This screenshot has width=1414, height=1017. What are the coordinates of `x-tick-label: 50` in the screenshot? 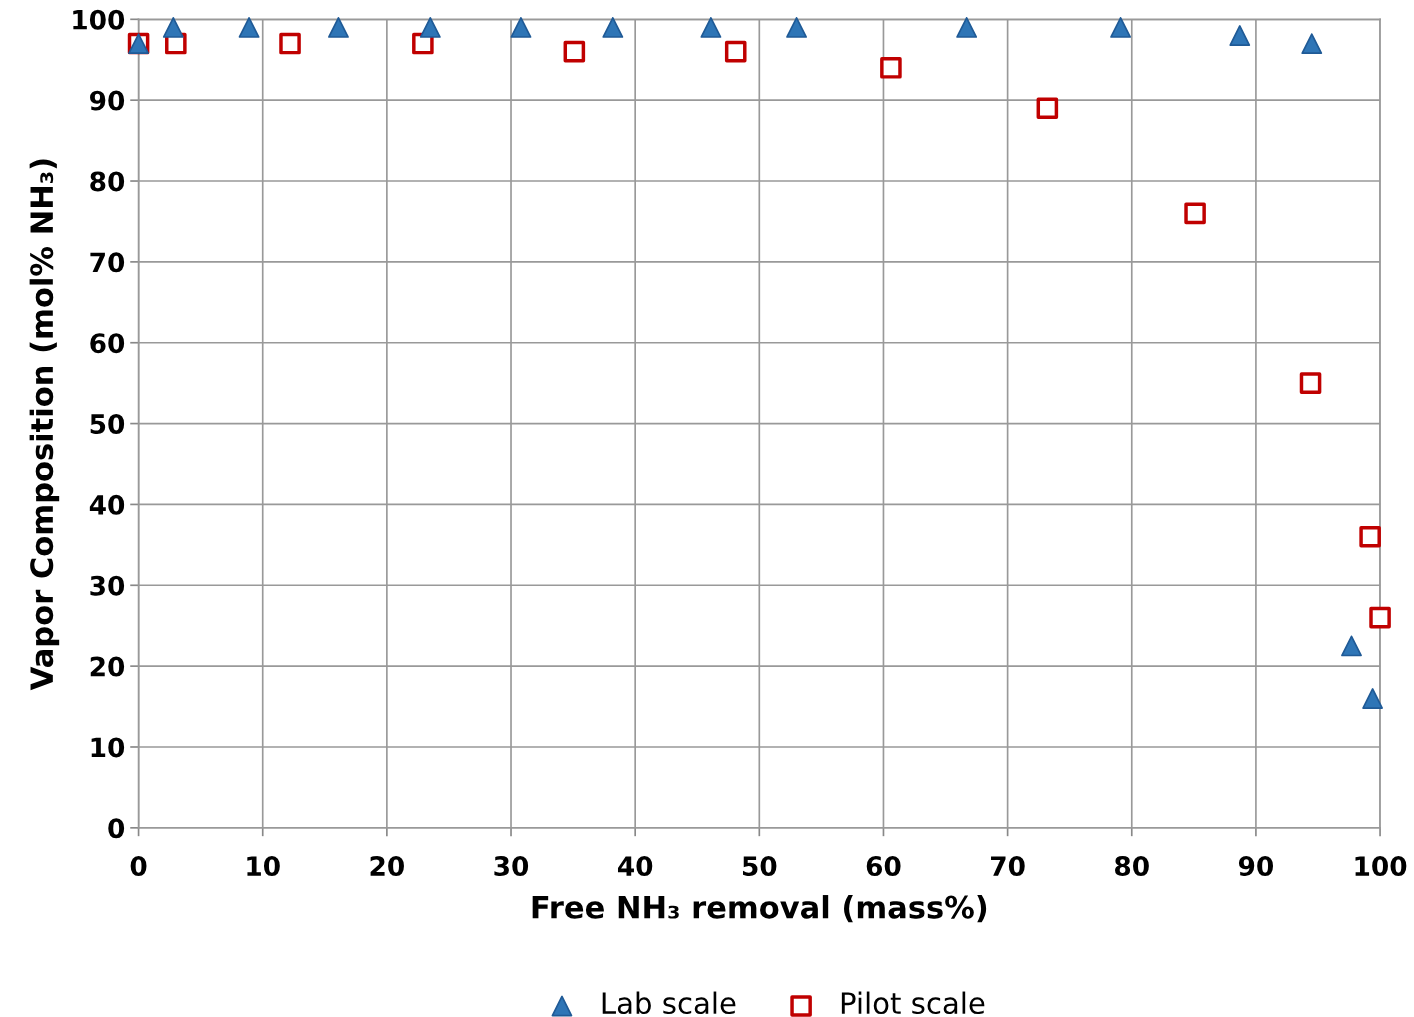 It's located at (759, 866).